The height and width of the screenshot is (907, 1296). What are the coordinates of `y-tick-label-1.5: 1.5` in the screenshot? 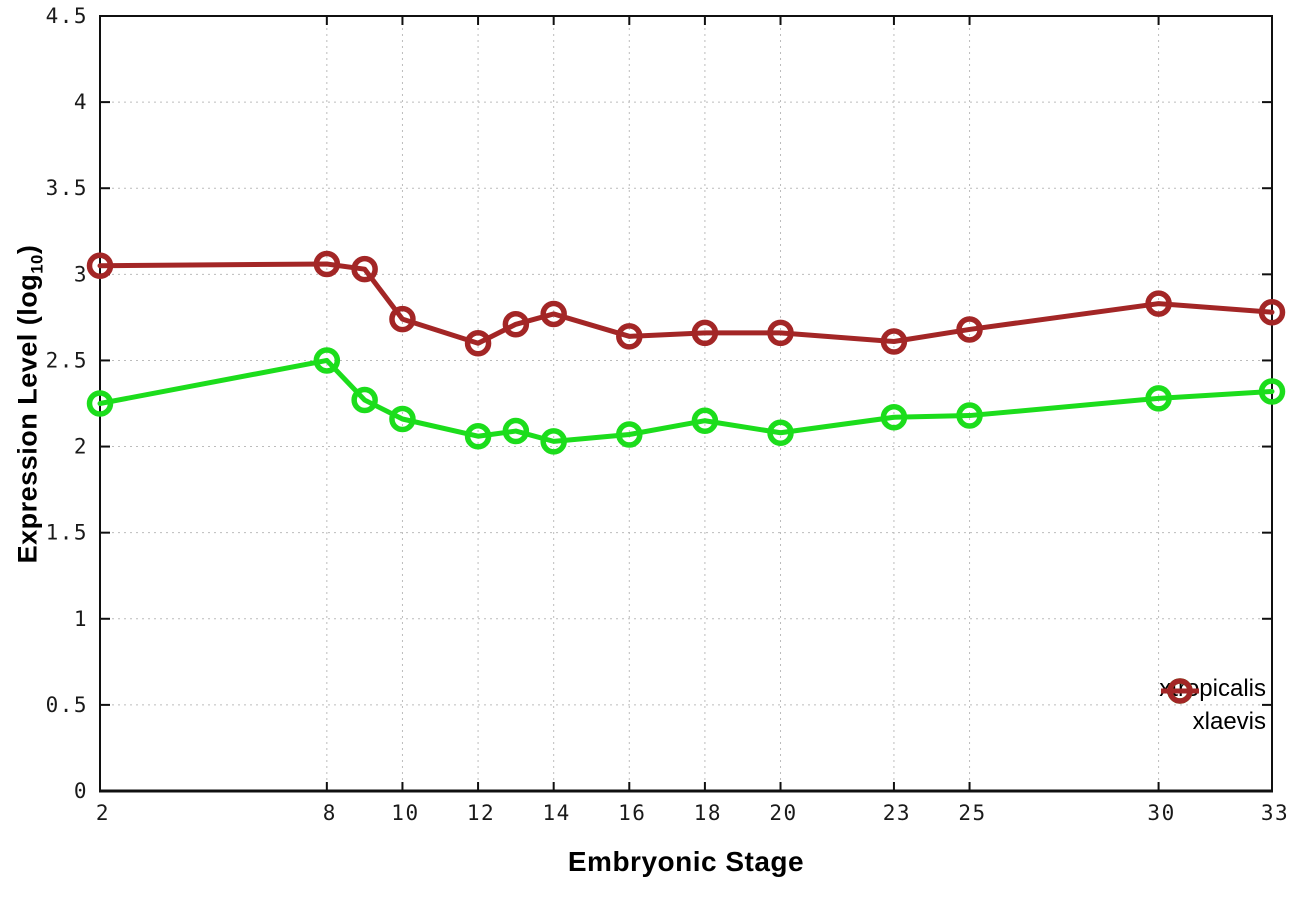 It's located at (67, 533).